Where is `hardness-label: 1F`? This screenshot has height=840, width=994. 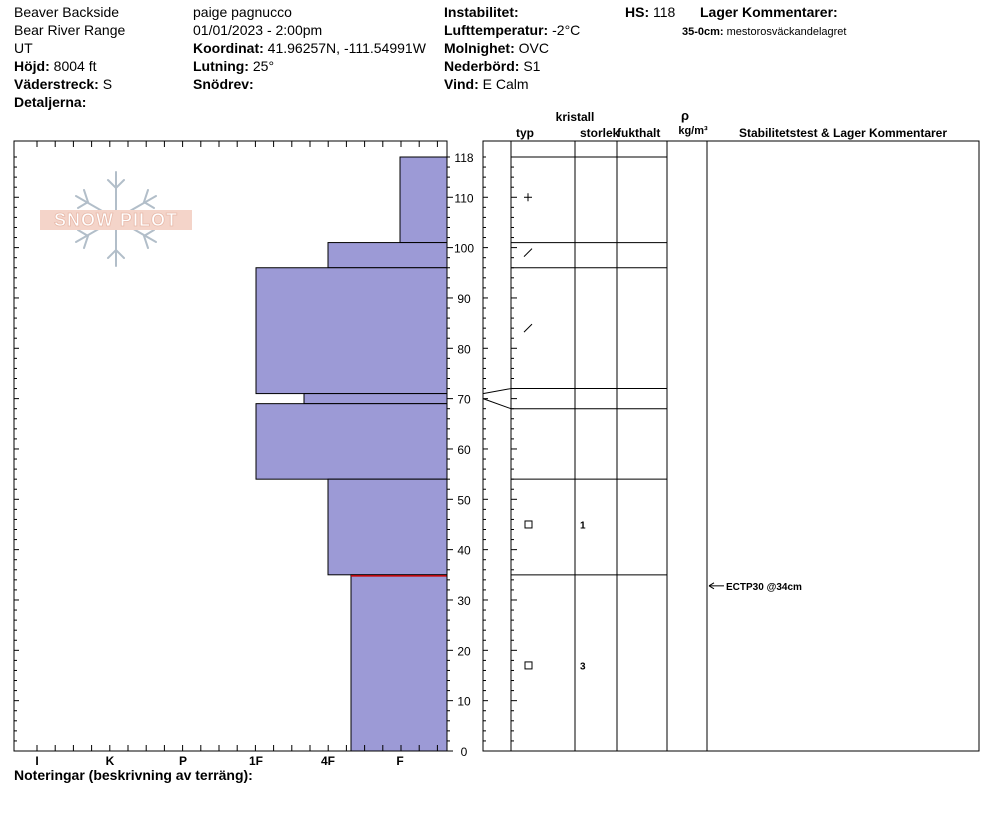
hardness-label: 1F is located at coordinates (256, 761).